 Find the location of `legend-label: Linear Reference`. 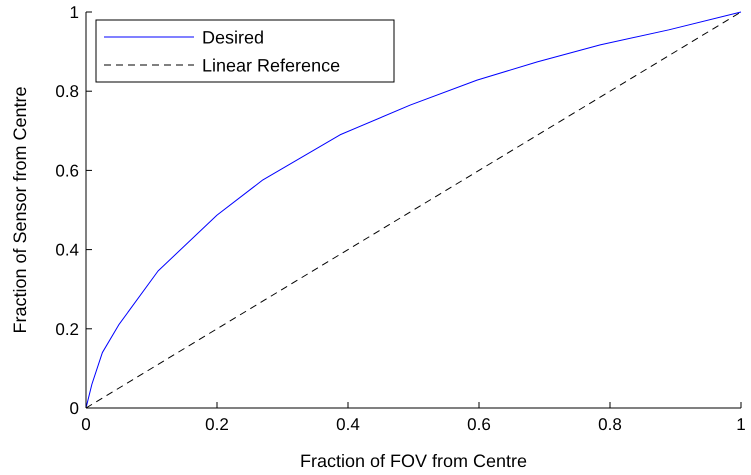

legend-label: Linear Reference is located at coordinates (271, 65).